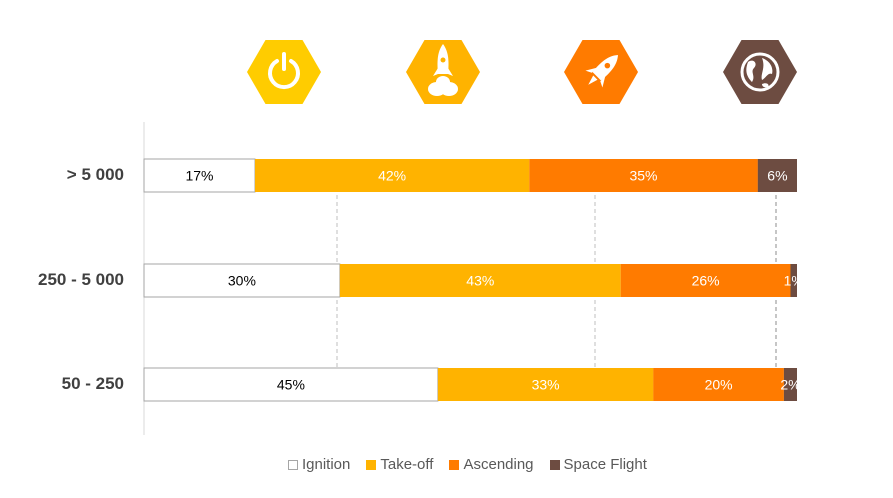 The width and height of the screenshot is (893, 498). What do you see at coordinates (326, 464) in the screenshot?
I see `legend-label: Ignition` at bounding box center [326, 464].